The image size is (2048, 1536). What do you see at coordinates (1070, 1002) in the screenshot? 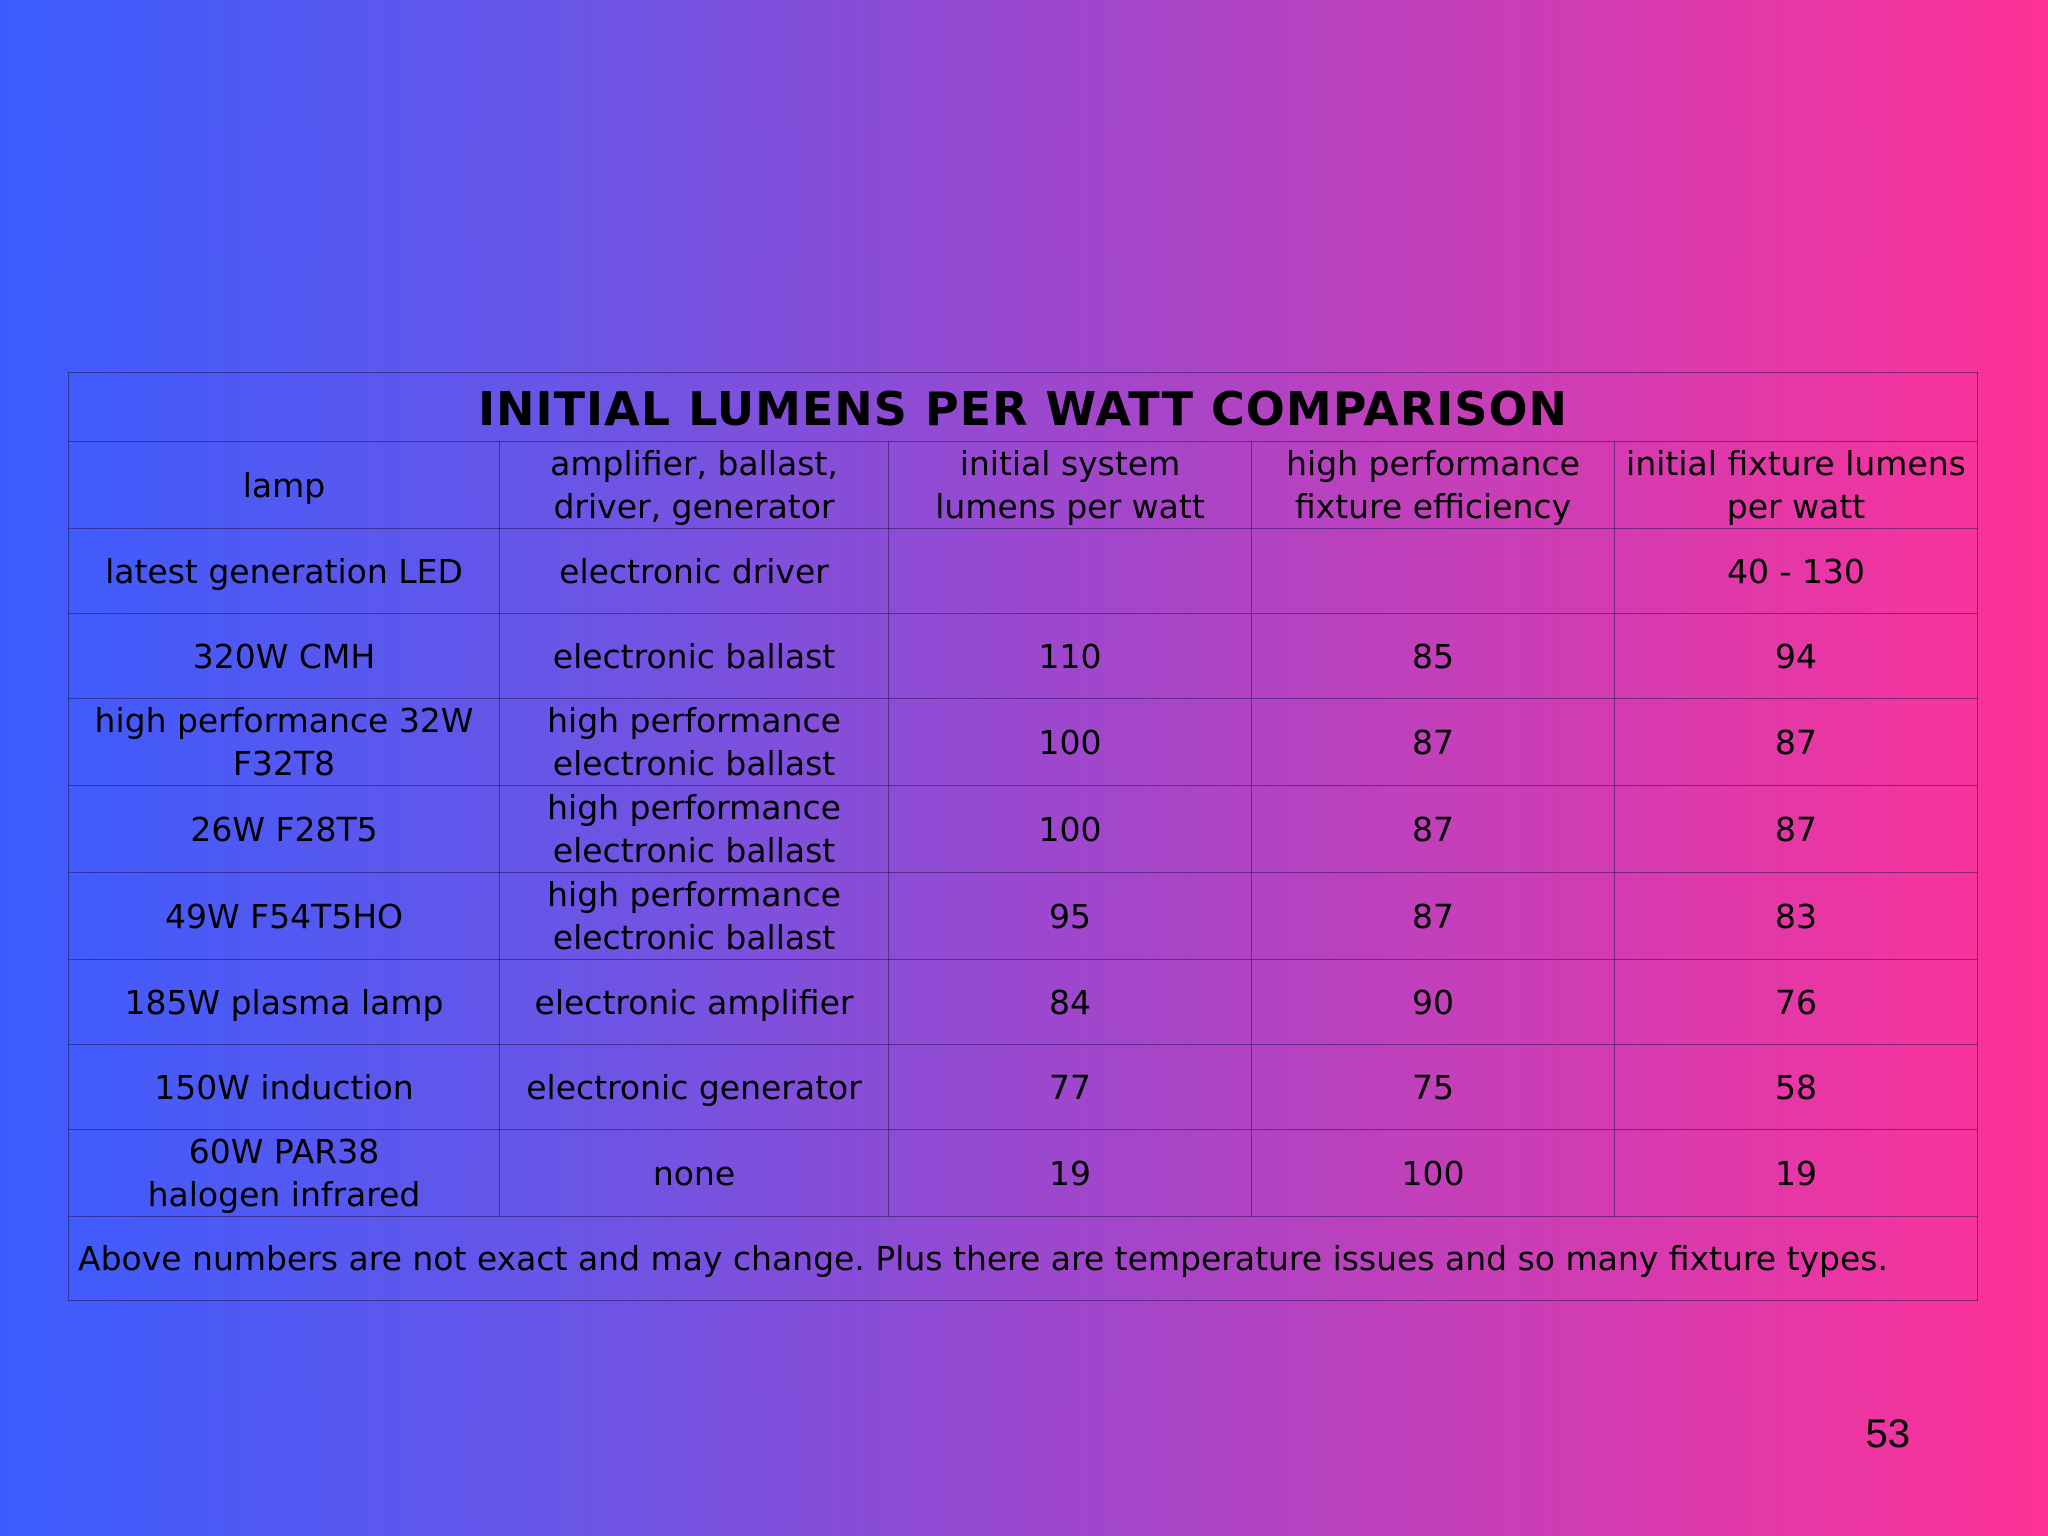
I see `system-lumens-cell: 84` at bounding box center [1070, 1002].